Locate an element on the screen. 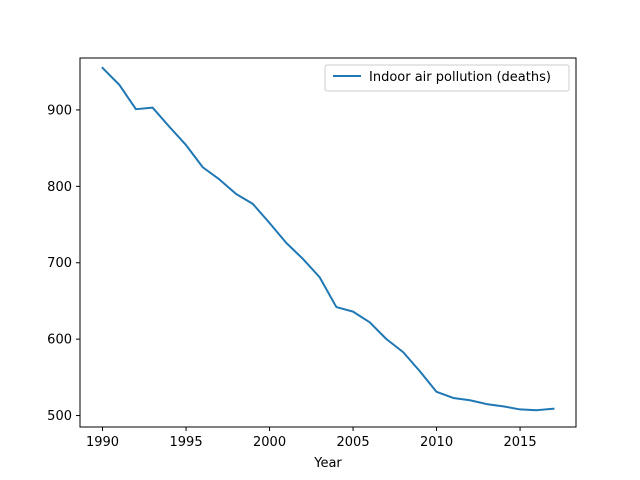 Image resolution: width=640 pixels, height=480 pixels. y-tick-label: 900 is located at coordinates (59, 110).